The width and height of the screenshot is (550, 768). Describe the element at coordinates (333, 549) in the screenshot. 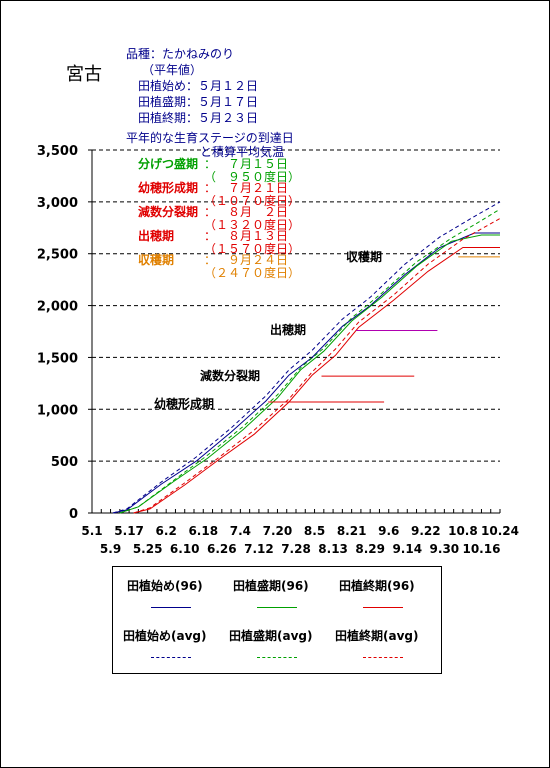

I see `x-tick-label: 8.13` at that location.